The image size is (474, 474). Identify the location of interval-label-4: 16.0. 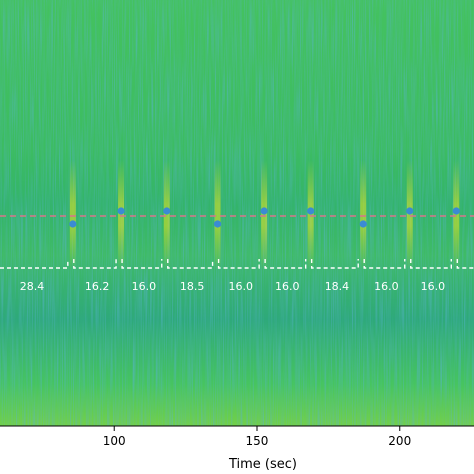
(240, 286).